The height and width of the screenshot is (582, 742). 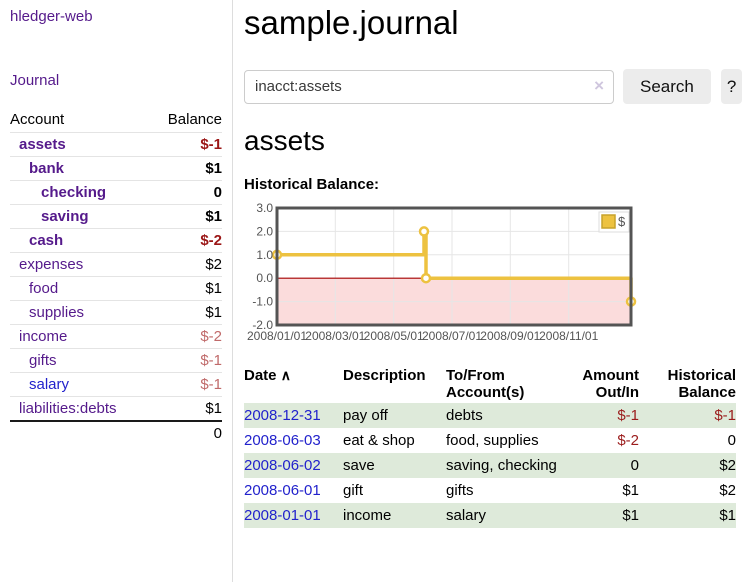 I want to click on app-title-link: hledger-web, so click(x=51, y=16).